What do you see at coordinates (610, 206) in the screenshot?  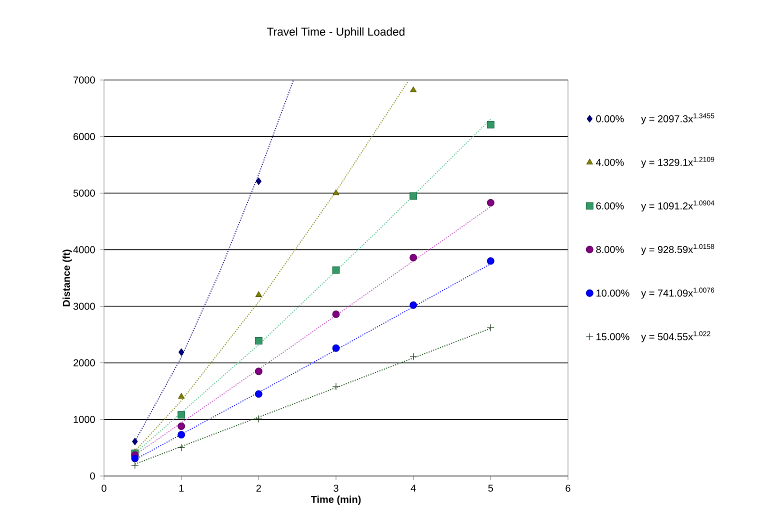 I see `legend-label: 6.00%` at bounding box center [610, 206].